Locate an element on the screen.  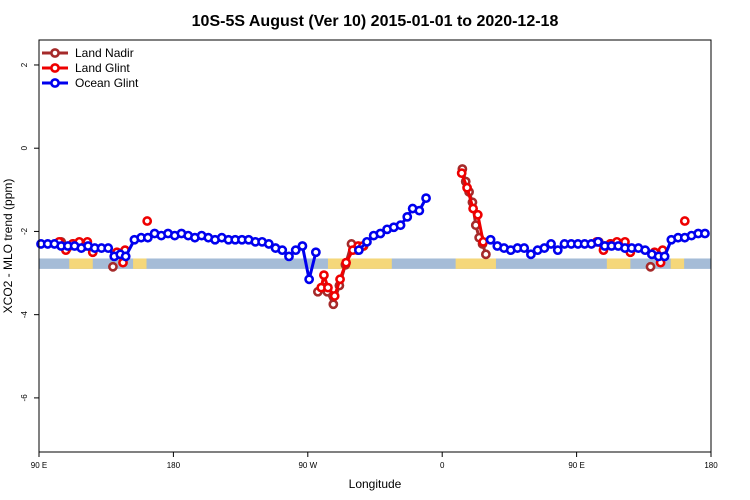
legend-label: Land Glint is located at coordinates (102, 68).